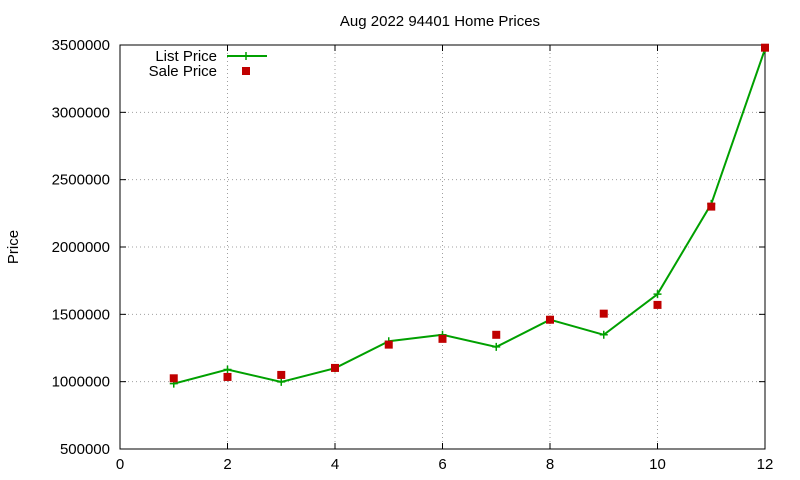  What do you see at coordinates (246, 71) in the screenshot?
I see `legend-marker-sale-price` at bounding box center [246, 71].